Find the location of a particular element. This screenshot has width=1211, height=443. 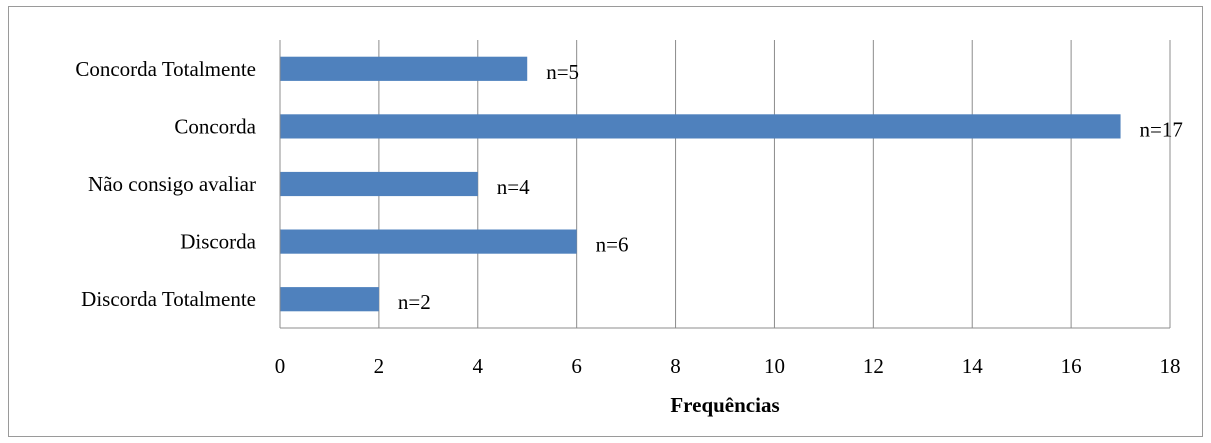

x-tick-label-14: 14 is located at coordinates (973, 366).